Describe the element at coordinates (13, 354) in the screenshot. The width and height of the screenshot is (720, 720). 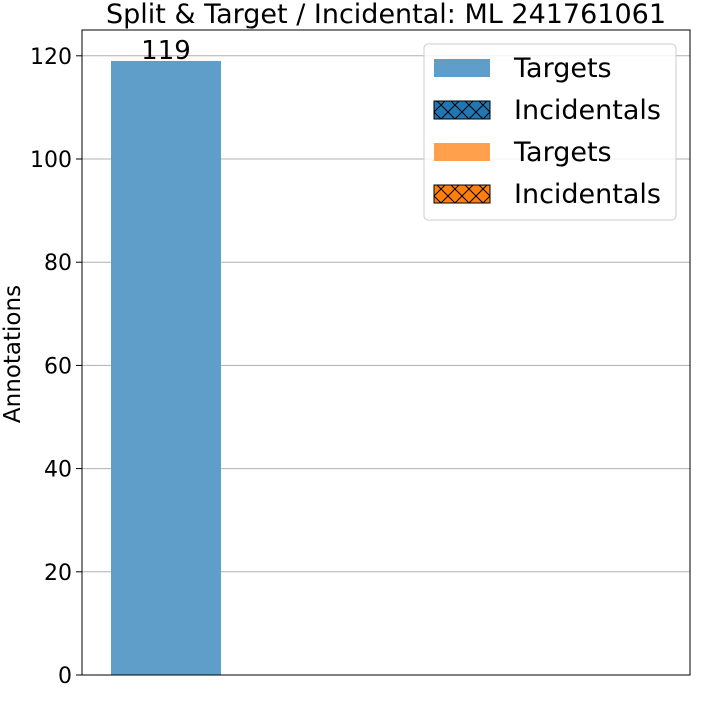
I see `y-axis-label: Annotations` at that location.